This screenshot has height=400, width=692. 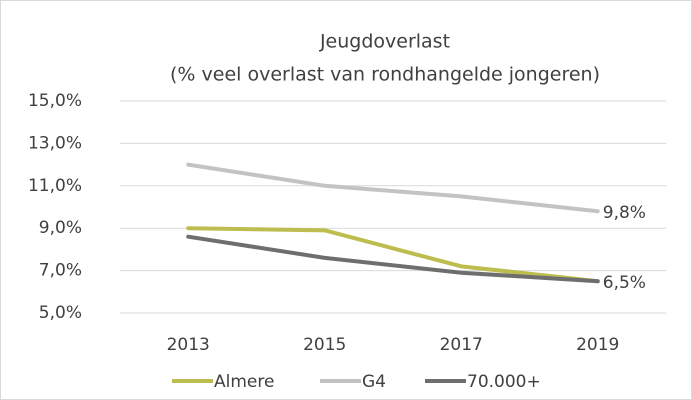 I want to click on y-tick-label: 5,0%, so click(x=60, y=313).